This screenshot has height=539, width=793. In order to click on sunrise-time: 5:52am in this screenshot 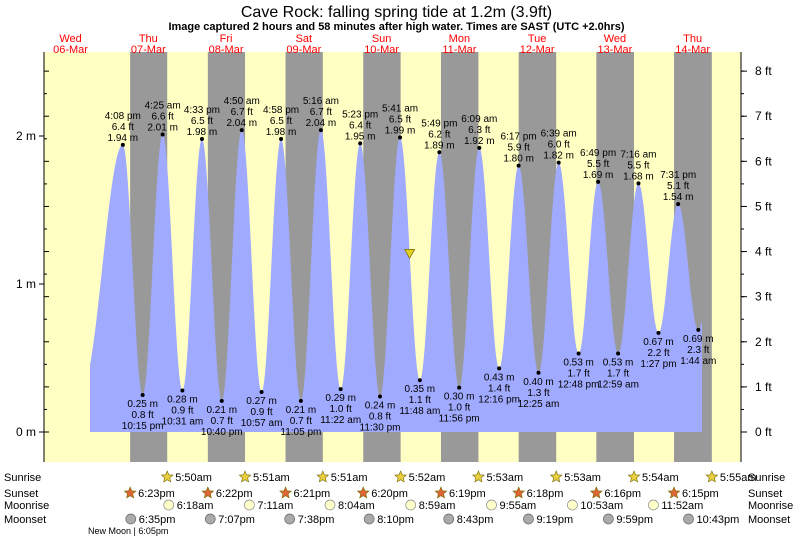, I will do `click(427, 478)`.